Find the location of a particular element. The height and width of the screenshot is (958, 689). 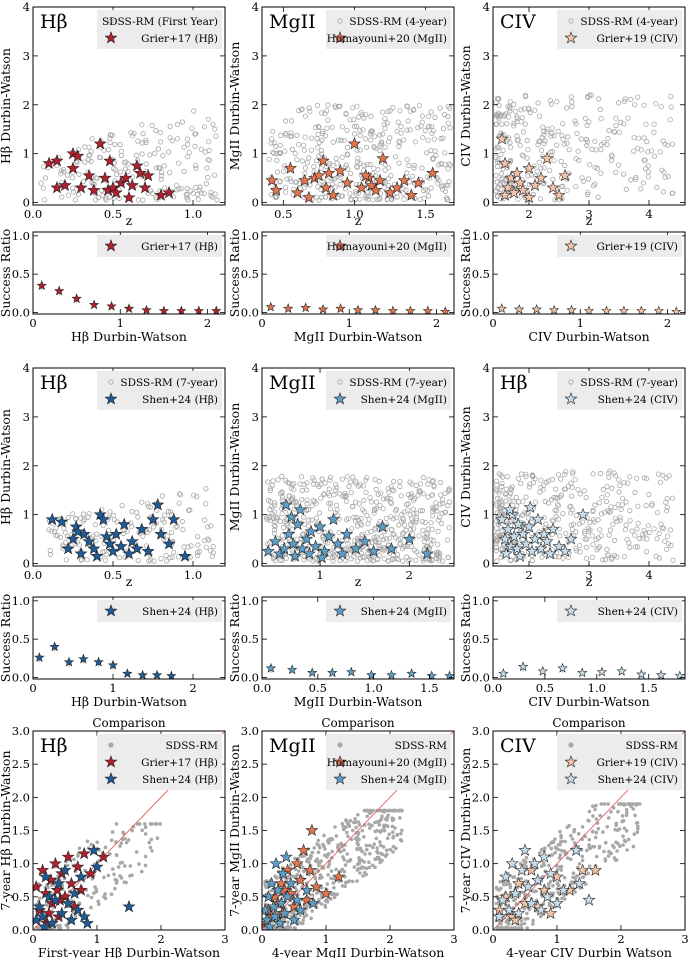

panel-title: Hβ is located at coordinates (54, 383).